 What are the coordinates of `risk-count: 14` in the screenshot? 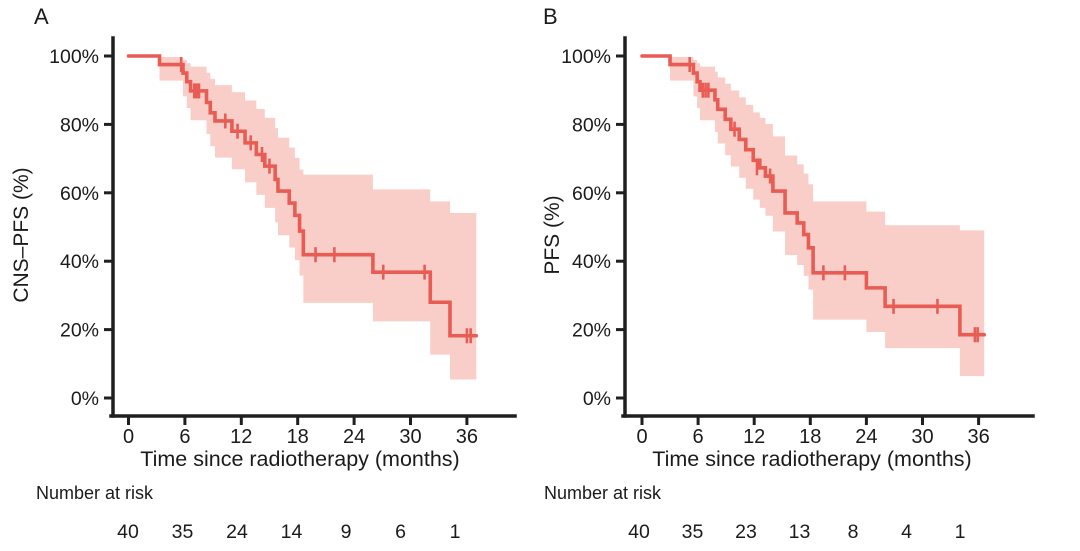 It's located at (292, 532).